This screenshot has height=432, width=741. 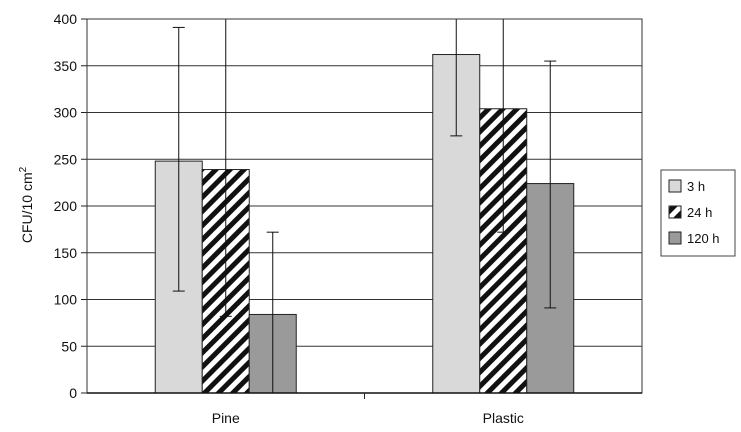 I want to click on legend-swatch-24h, so click(x=675, y=212).